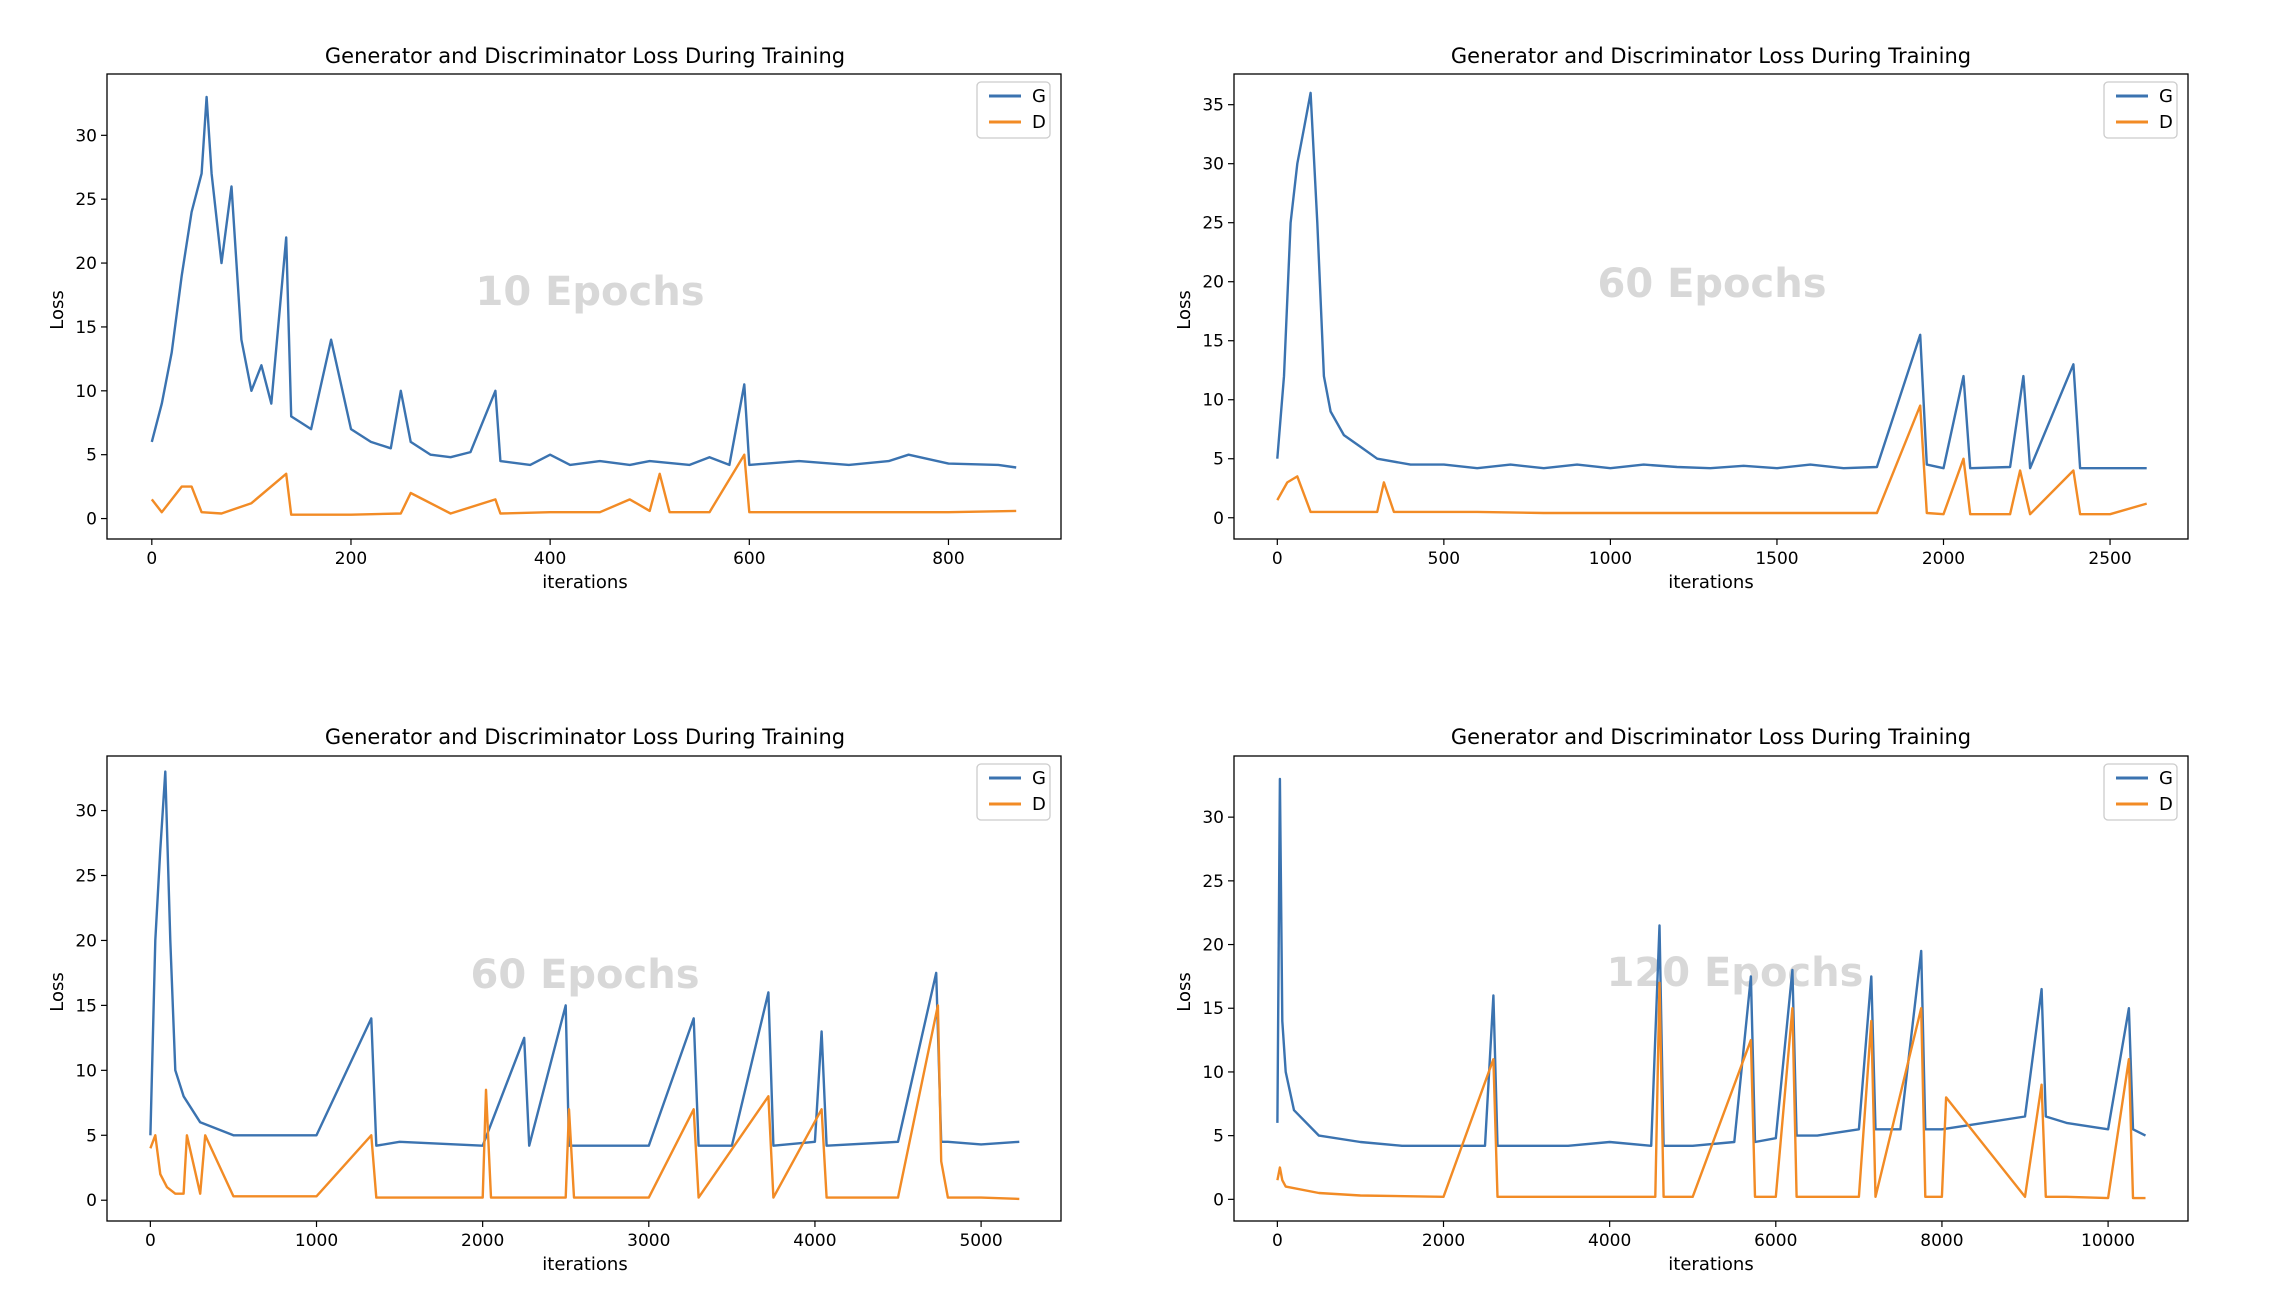 Image resolution: width=2280 pixels, height=1290 pixels. Describe the element at coordinates (749, 559) in the screenshot. I see `x-tick-label: 600` at that location.